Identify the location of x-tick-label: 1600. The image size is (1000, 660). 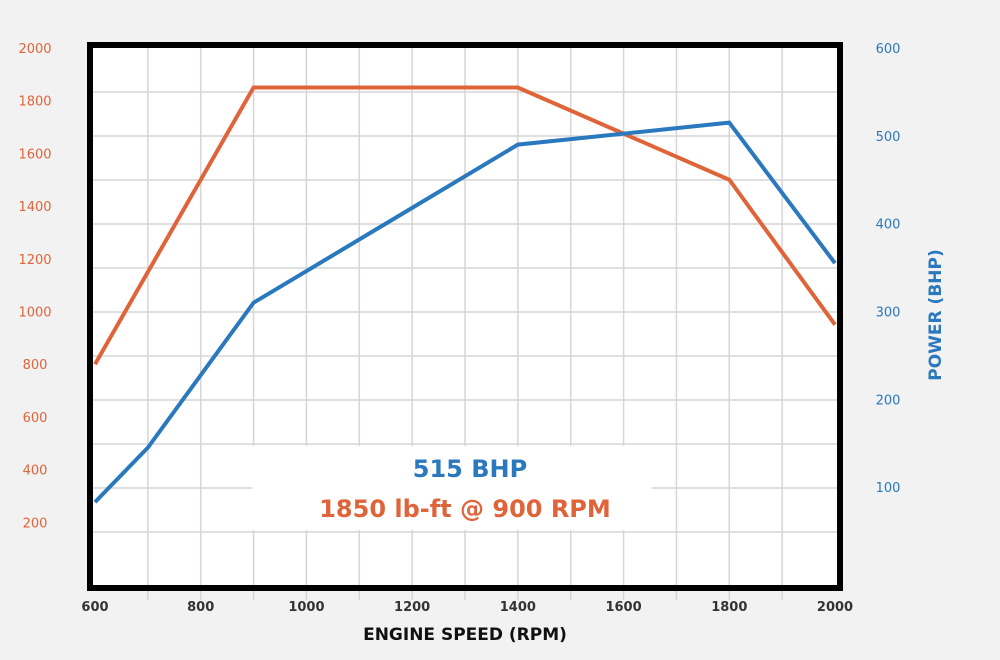
(623, 607).